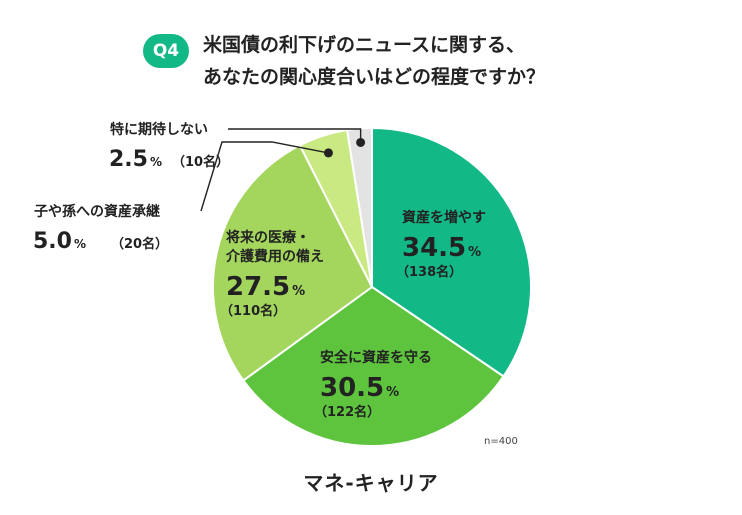 The width and height of the screenshot is (742, 515). What do you see at coordinates (139, 244) in the screenshot?
I see `slice-count: （20名）` at bounding box center [139, 244].